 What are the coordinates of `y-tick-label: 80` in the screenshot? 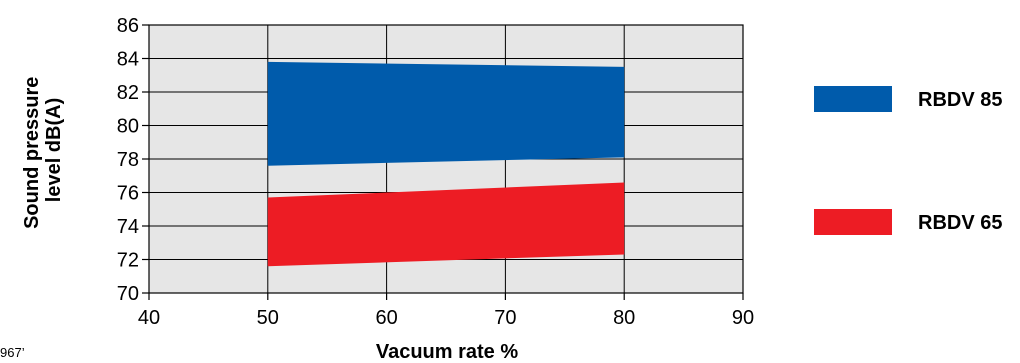 It's located at (128, 127).